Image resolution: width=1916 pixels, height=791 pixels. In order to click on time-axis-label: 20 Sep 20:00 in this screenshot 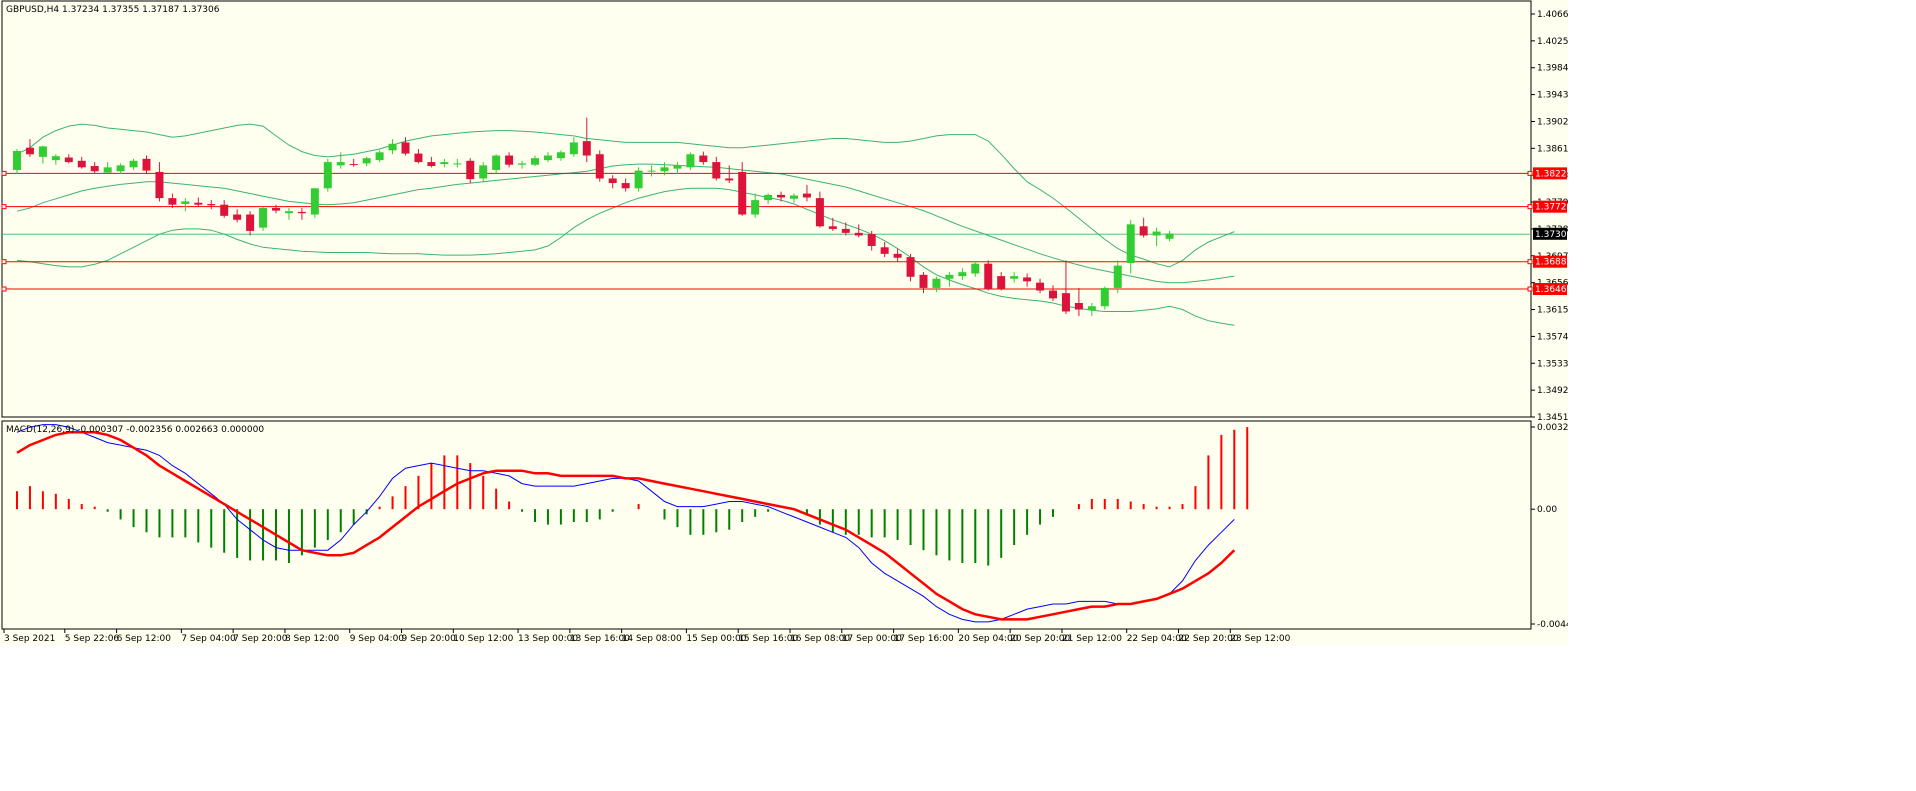, I will do `click(1040, 639)`.